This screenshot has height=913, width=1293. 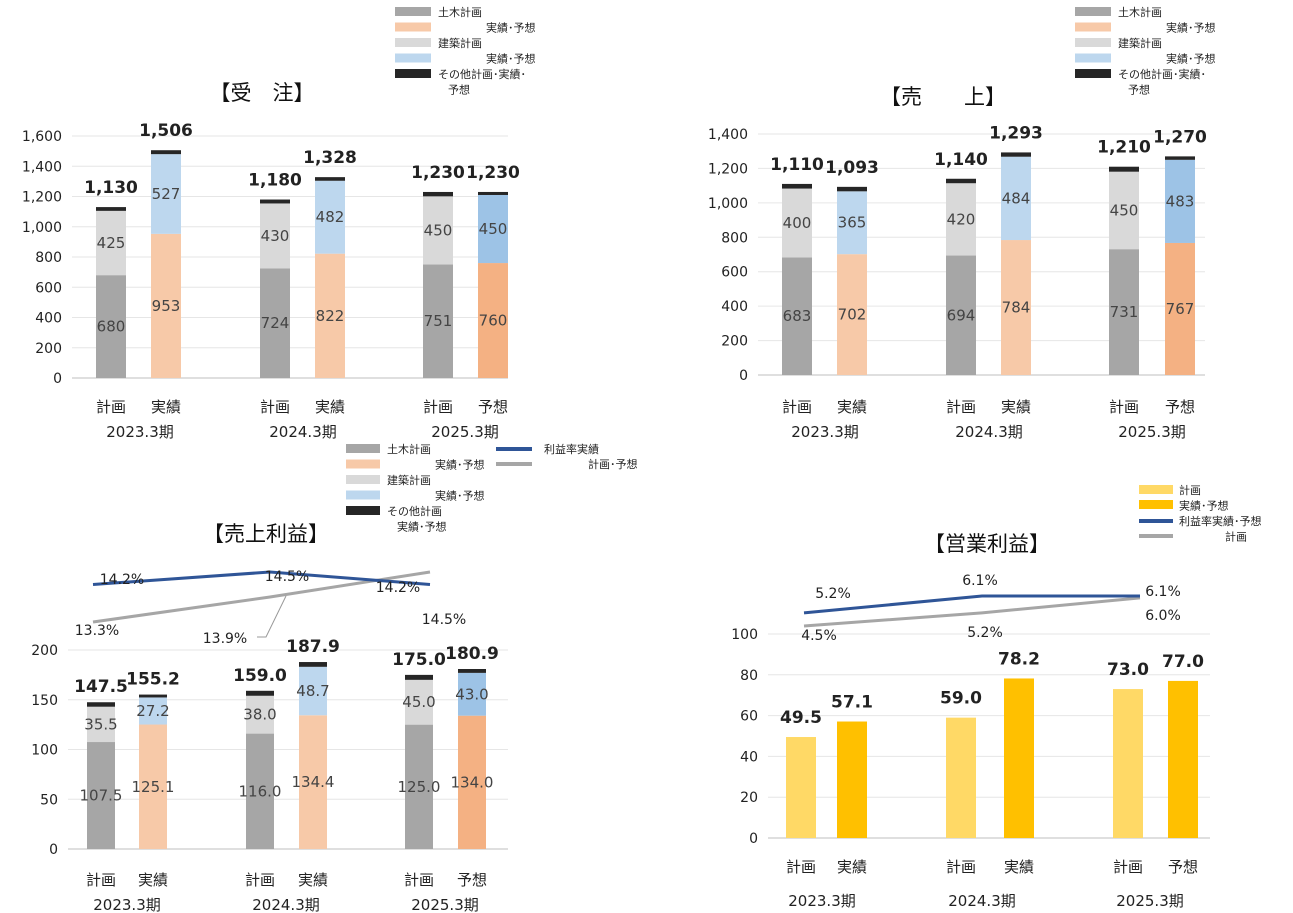 What do you see at coordinates (852, 703) in the screenshot?
I see `operating_profit-value-label: 57.1` at bounding box center [852, 703].